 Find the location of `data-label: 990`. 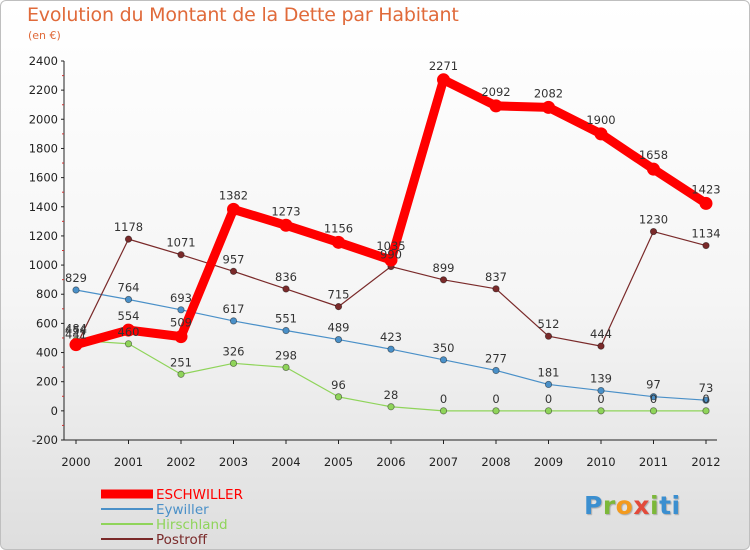

data-label: 990 is located at coordinates (391, 255).